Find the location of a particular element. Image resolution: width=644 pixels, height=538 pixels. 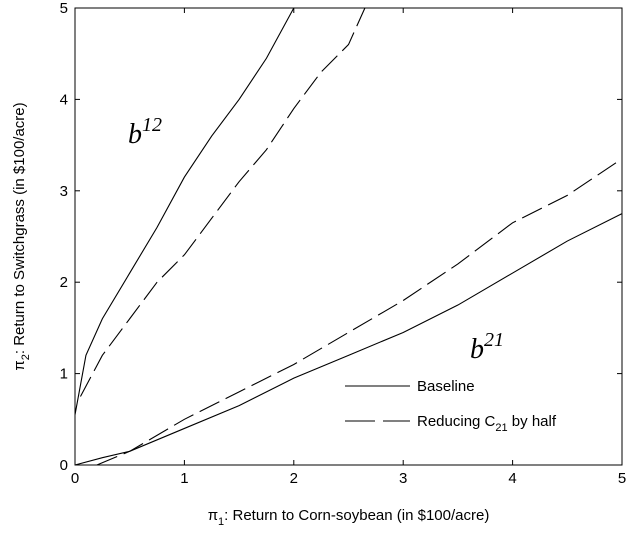

y-tick-label: 3 is located at coordinates (64, 191).